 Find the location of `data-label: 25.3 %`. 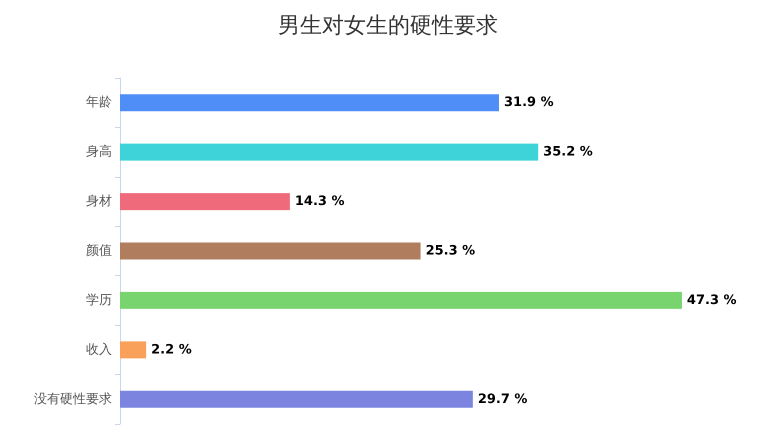

data-label: 25.3 % is located at coordinates (451, 251).